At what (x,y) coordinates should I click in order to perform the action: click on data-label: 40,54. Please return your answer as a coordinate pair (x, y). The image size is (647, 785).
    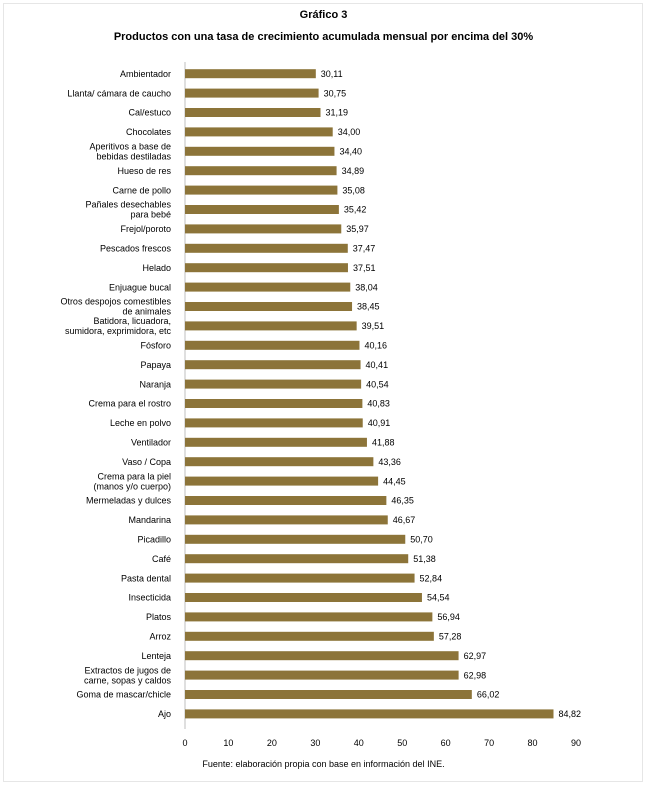
    Looking at the image, I should click on (377, 384).